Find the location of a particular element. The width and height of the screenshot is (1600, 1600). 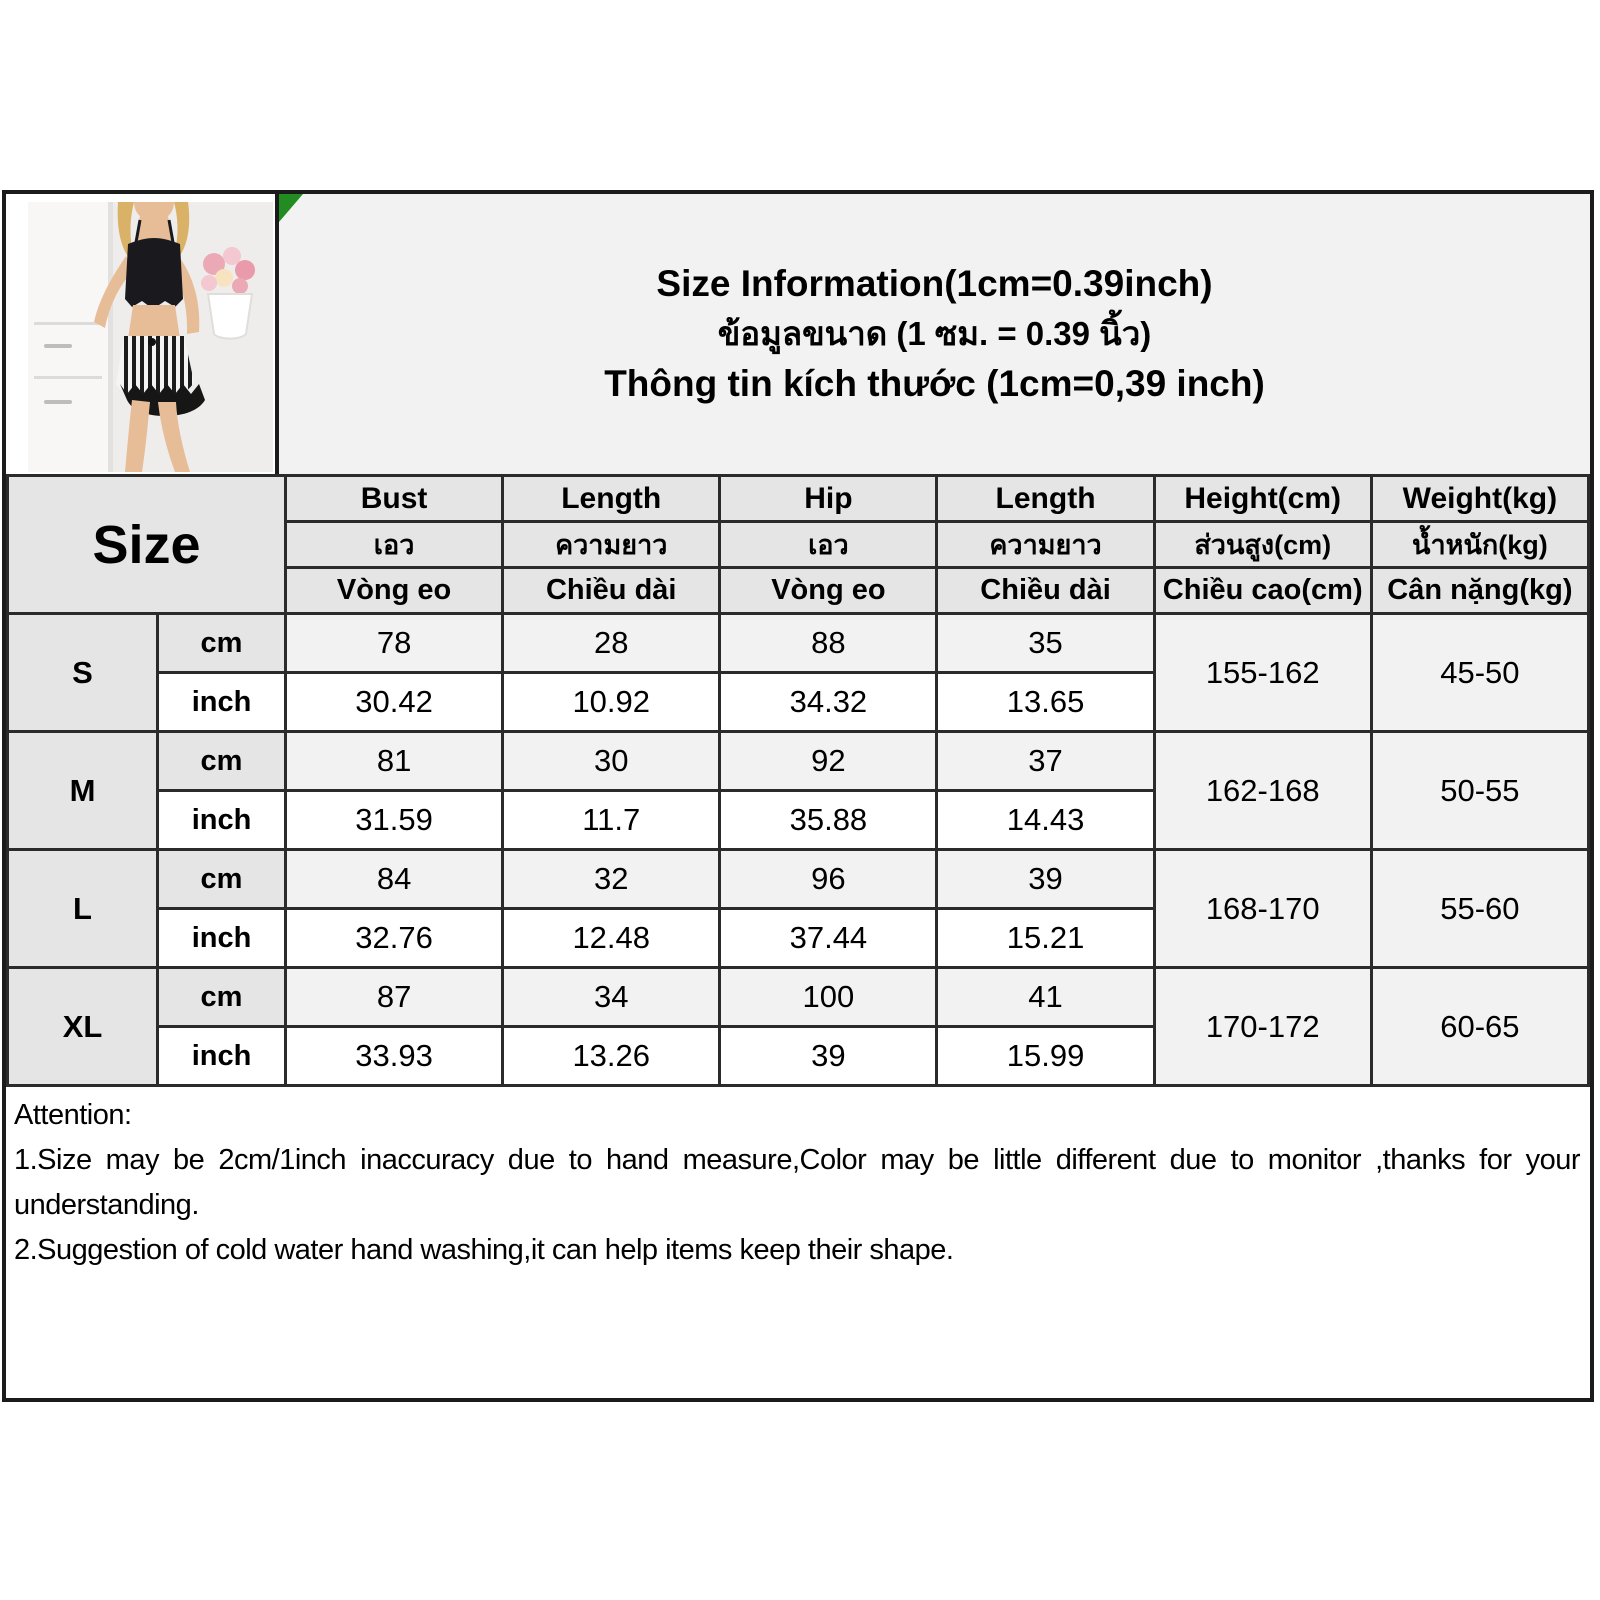

value-cell: 35 is located at coordinates (1045, 643).